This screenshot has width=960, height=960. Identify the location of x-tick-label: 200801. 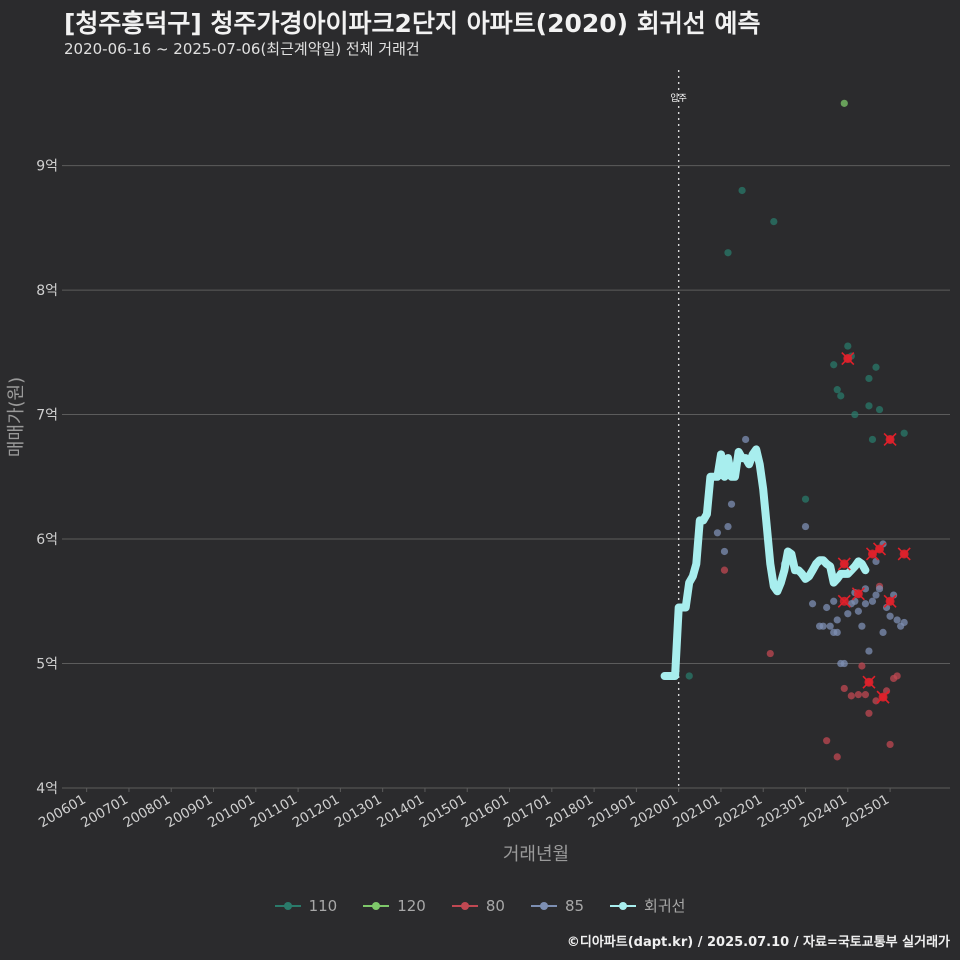
(147, 812).